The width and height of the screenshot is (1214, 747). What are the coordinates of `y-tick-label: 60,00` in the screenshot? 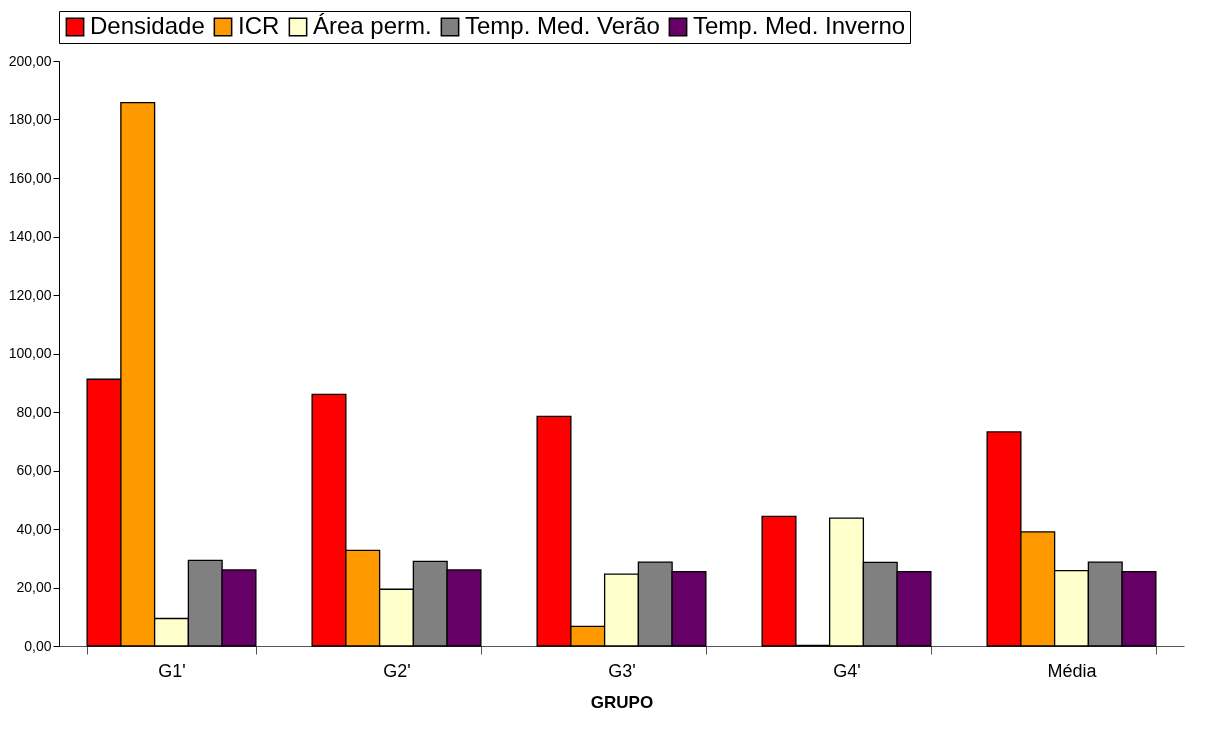 It's located at (34, 470).